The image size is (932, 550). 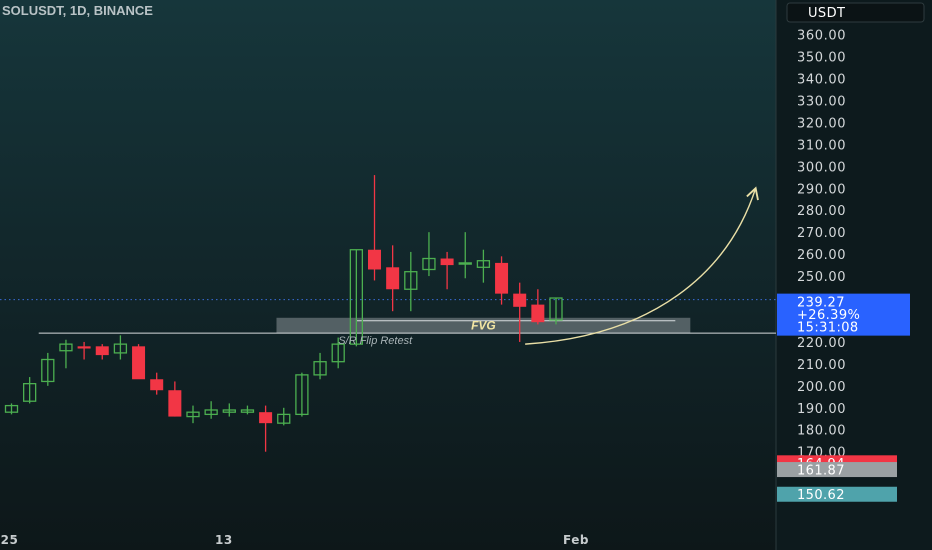 I want to click on price-tag: 150.62, so click(x=837, y=495).